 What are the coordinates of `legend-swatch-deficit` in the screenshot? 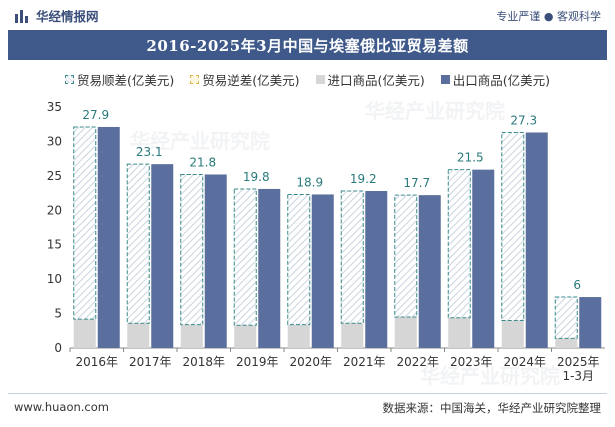 It's located at (195, 79).